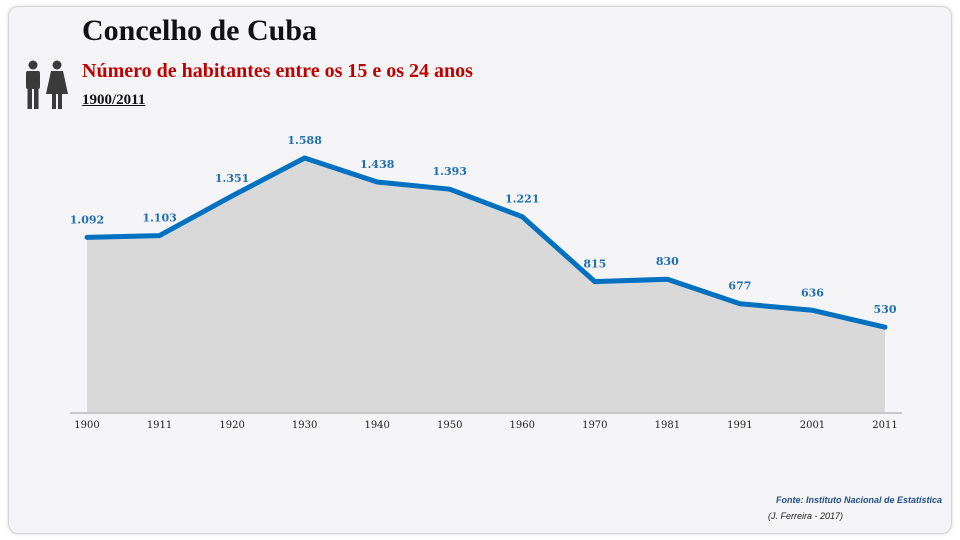  Describe the element at coordinates (377, 164) in the screenshot. I see `data-label: 1.438` at that location.